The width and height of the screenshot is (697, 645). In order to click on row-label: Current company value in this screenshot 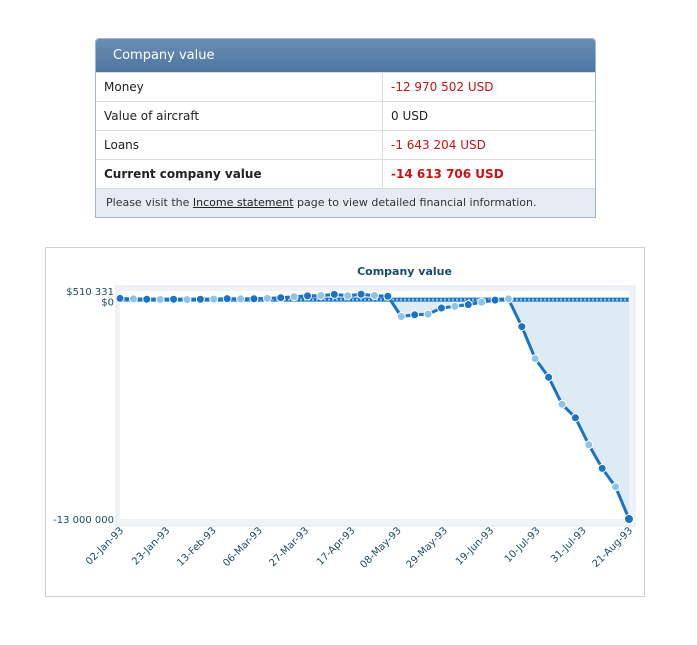, I will do `click(239, 173)`.